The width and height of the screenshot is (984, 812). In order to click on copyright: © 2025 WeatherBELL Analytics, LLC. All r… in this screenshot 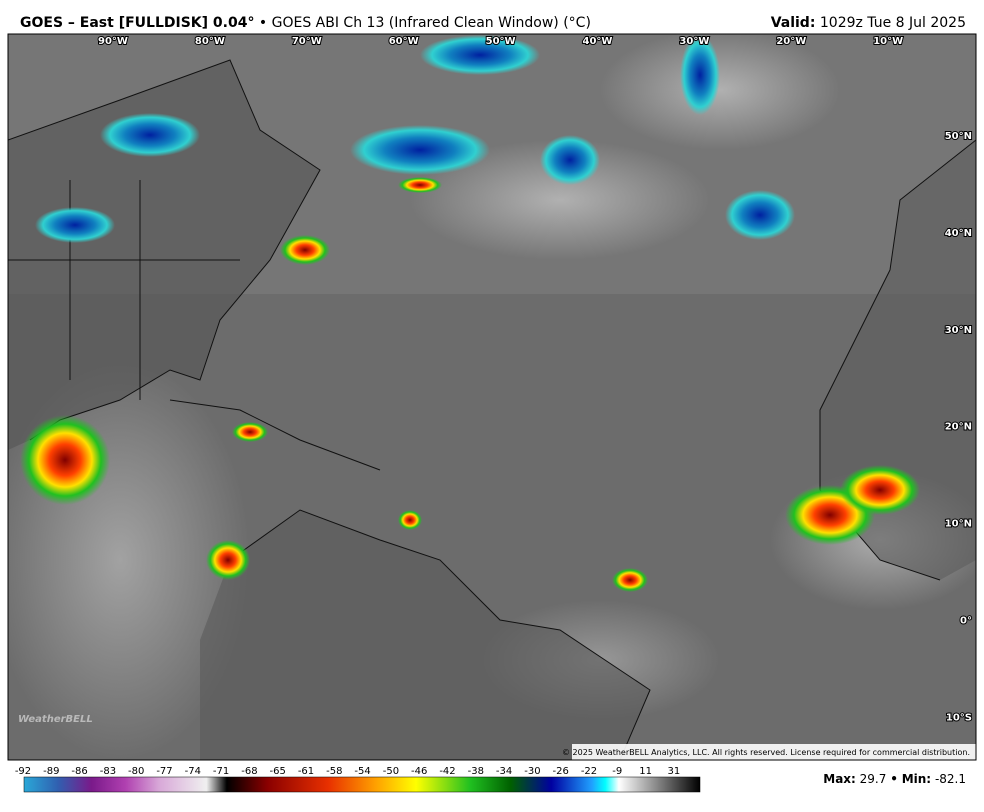, I will do `click(766, 752)`.